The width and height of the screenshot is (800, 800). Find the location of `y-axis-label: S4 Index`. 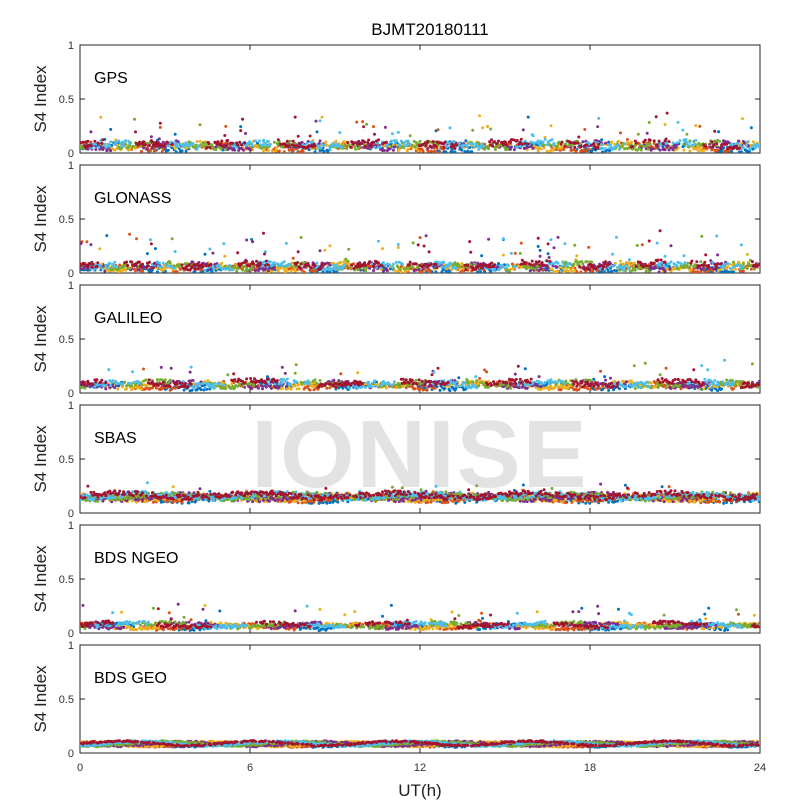

y-axis-label: S4 Index is located at coordinates (40, 219).